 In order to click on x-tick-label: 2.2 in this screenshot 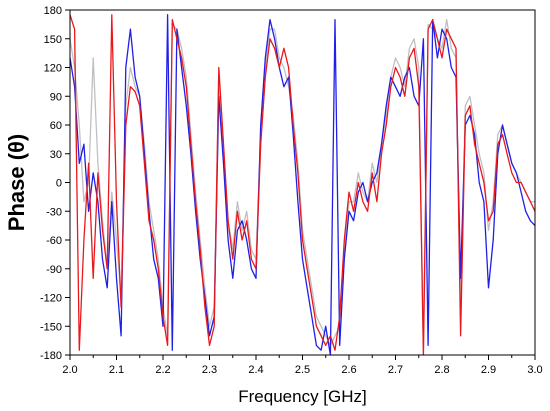, I will do `click(162, 370)`.